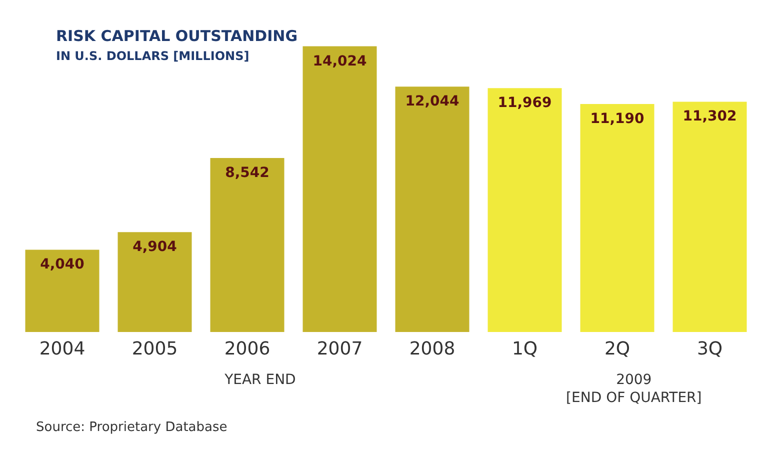  Describe the element at coordinates (62, 264) in the screenshot. I see `data-label: 4,040` at that location.